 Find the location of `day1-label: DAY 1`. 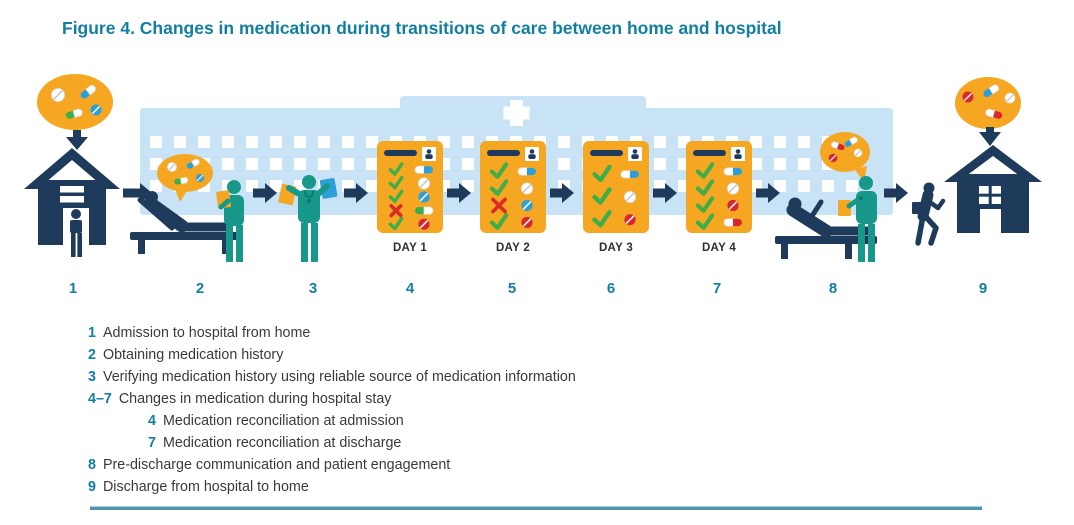

day1-label: DAY 1 is located at coordinates (410, 248).